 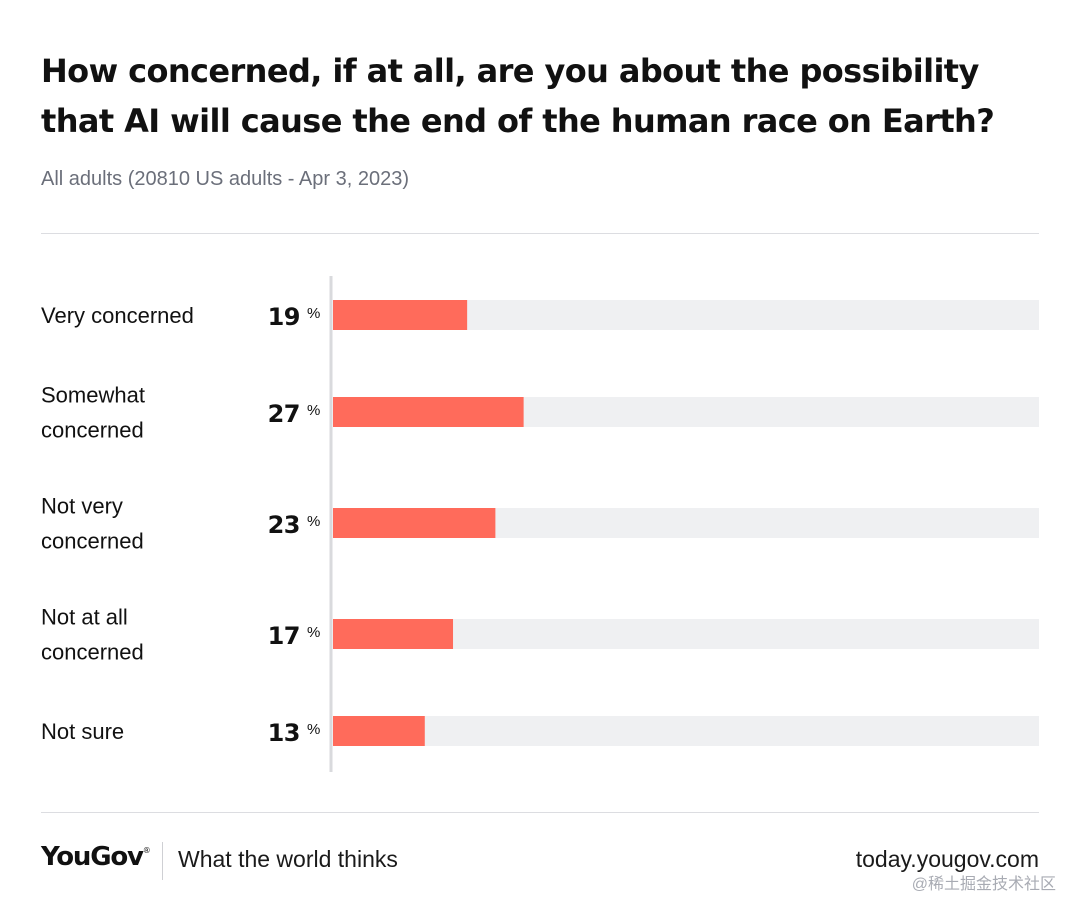 What do you see at coordinates (947, 859) in the screenshot?
I see `footer-url: today.yougov.com` at bounding box center [947, 859].